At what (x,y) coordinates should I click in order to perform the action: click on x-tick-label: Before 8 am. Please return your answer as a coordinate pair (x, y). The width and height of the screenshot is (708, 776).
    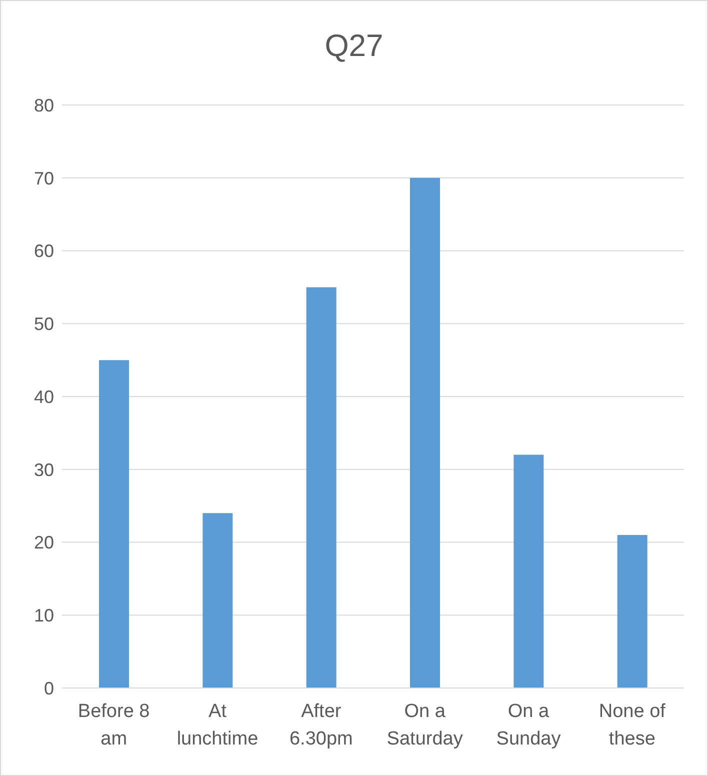
    Looking at the image, I should click on (114, 725).